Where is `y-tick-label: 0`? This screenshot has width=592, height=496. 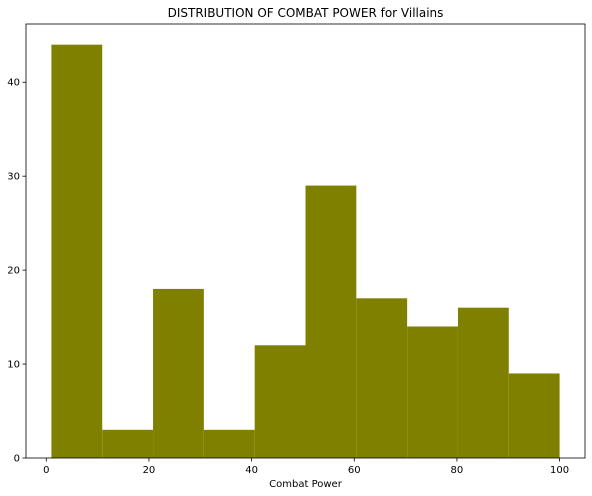 y-tick-label: 0 is located at coordinates (17, 459).